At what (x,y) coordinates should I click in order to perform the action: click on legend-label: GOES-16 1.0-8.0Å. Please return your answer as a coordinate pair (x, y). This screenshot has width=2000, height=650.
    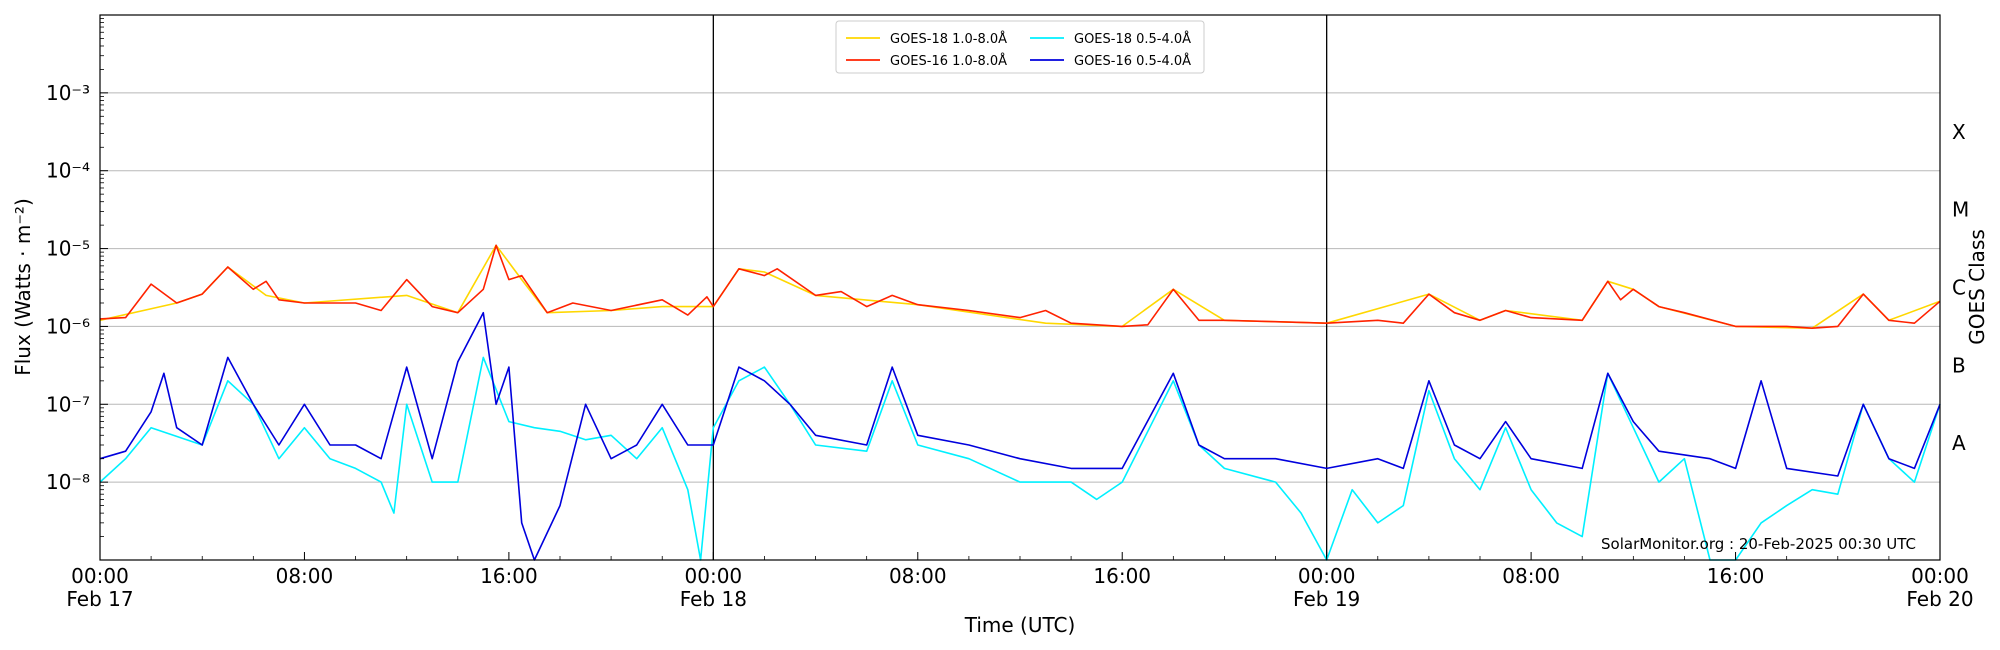
    Looking at the image, I should click on (948, 61).